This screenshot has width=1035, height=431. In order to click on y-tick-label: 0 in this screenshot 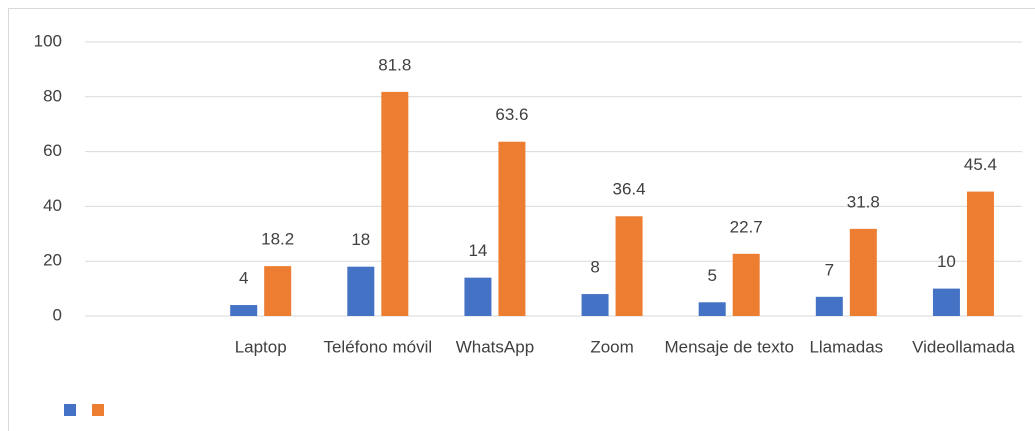, I will do `click(57, 314)`.